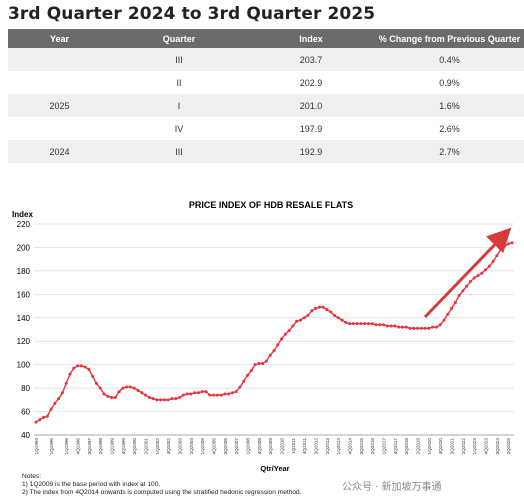 This screenshot has height=500, width=524. I want to click on x-tick-label: 2Q2001, so click(146, 446).